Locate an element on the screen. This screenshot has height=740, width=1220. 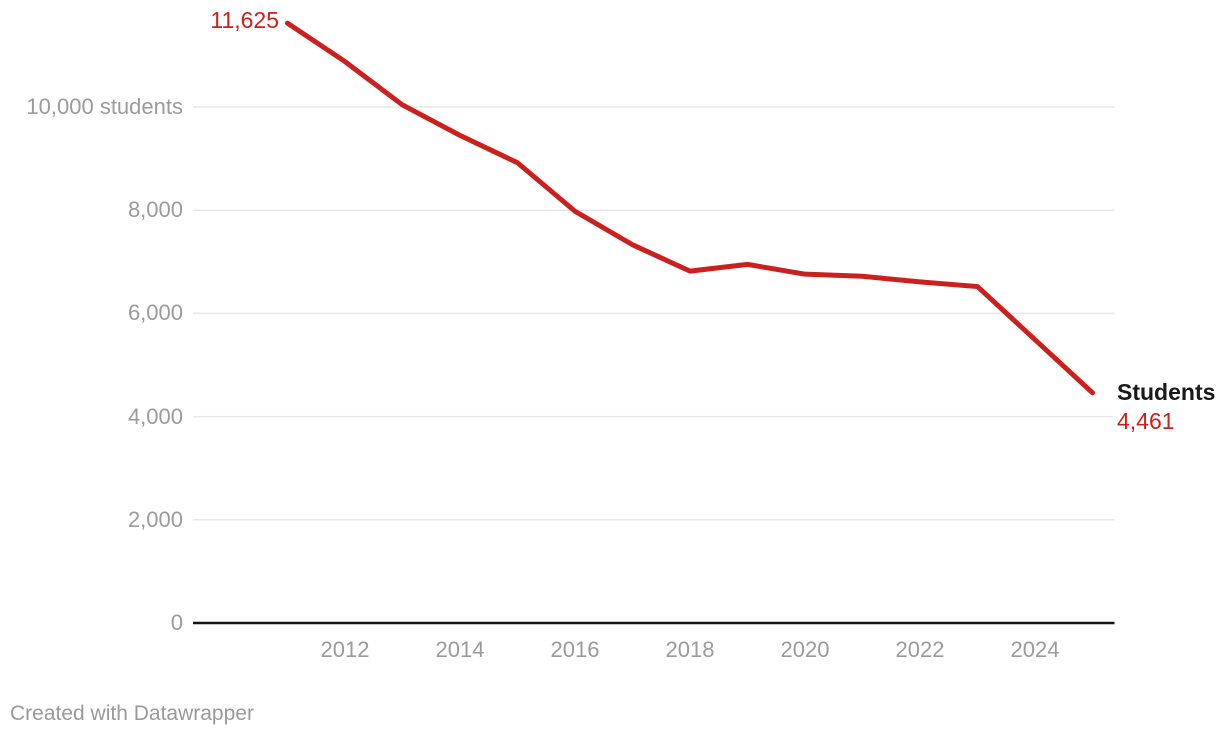
x-tick-label: 2014 is located at coordinates (460, 649).